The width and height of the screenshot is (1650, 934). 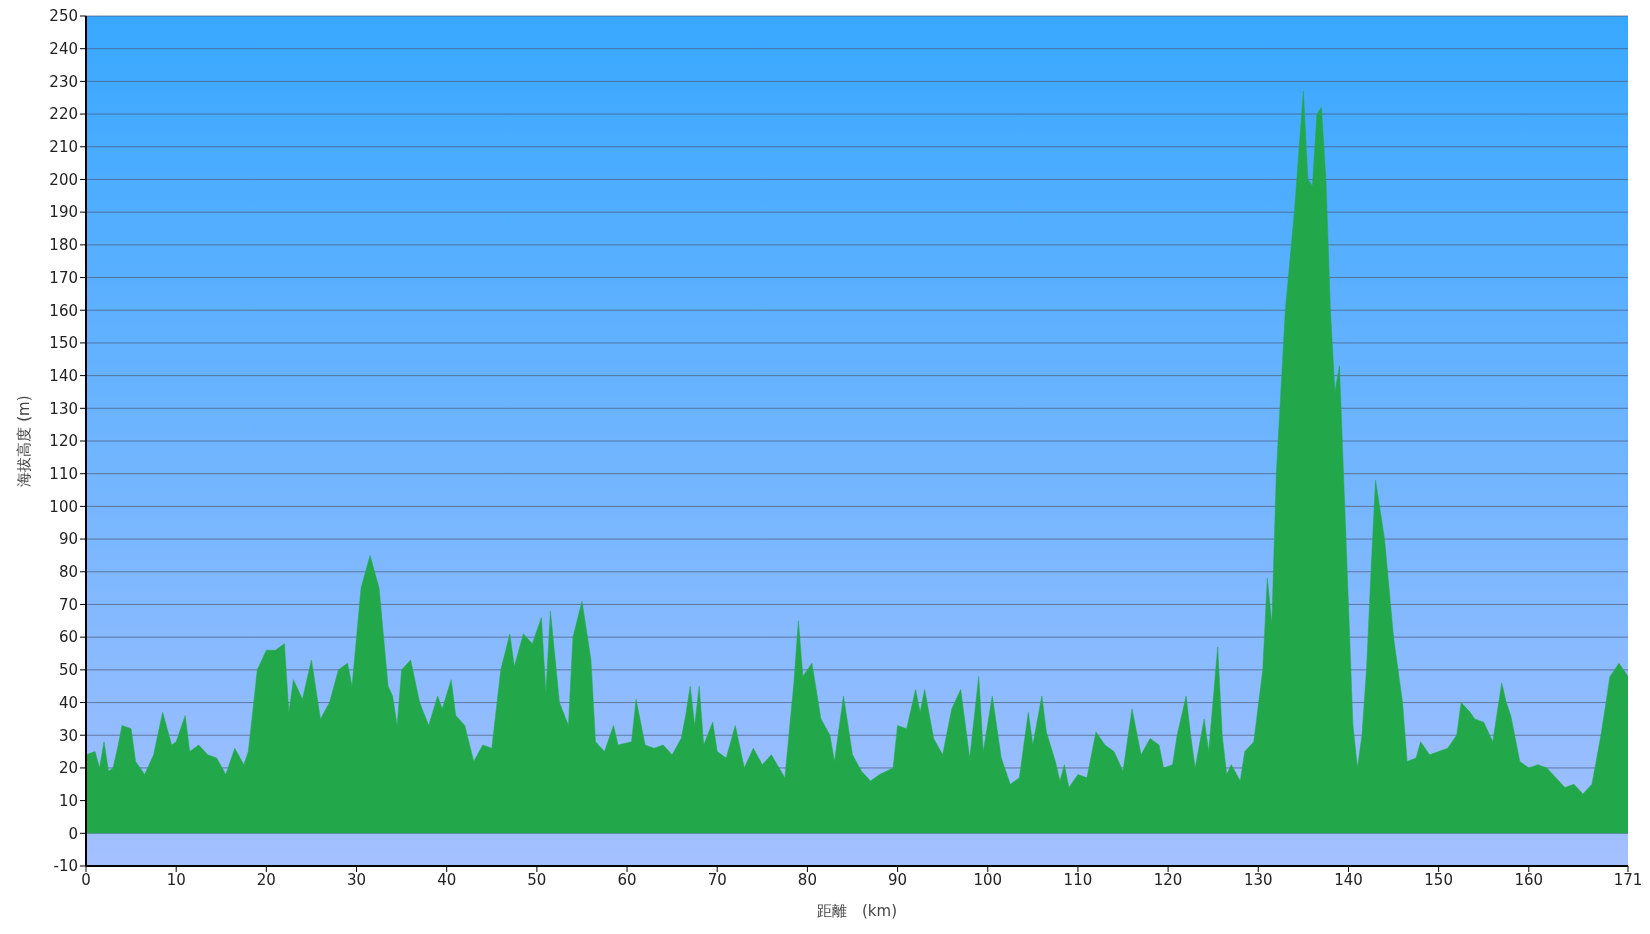 What do you see at coordinates (68, 572) in the screenshot?
I see `y-tick-label: 80` at bounding box center [68, 572].